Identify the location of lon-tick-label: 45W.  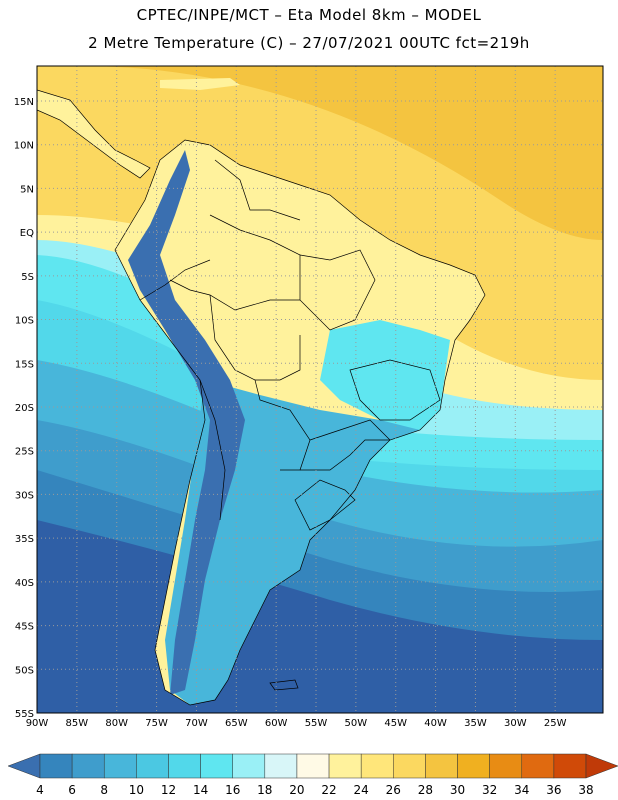
(395, 723).